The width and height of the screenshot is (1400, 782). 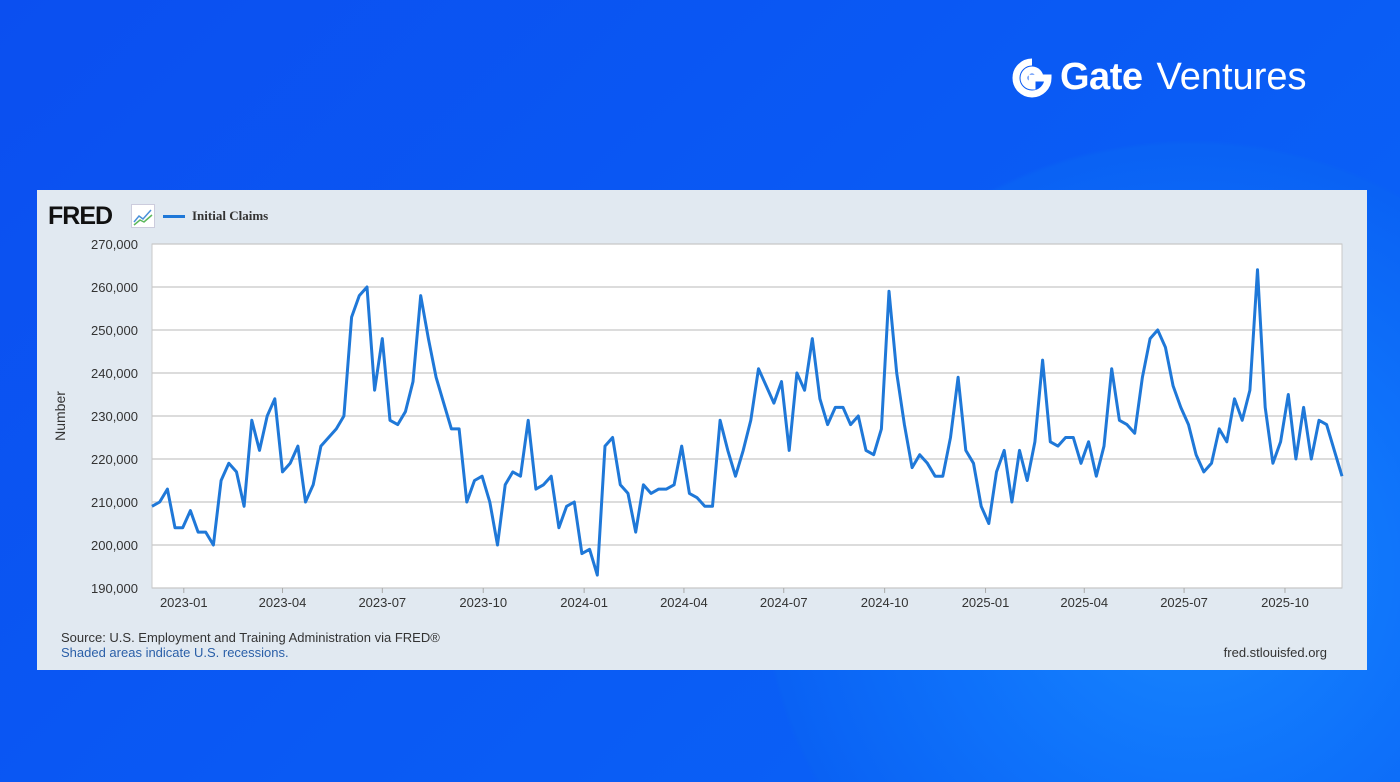 I want to click on logo-sub: Ventures, so click(x=1231, y=77).